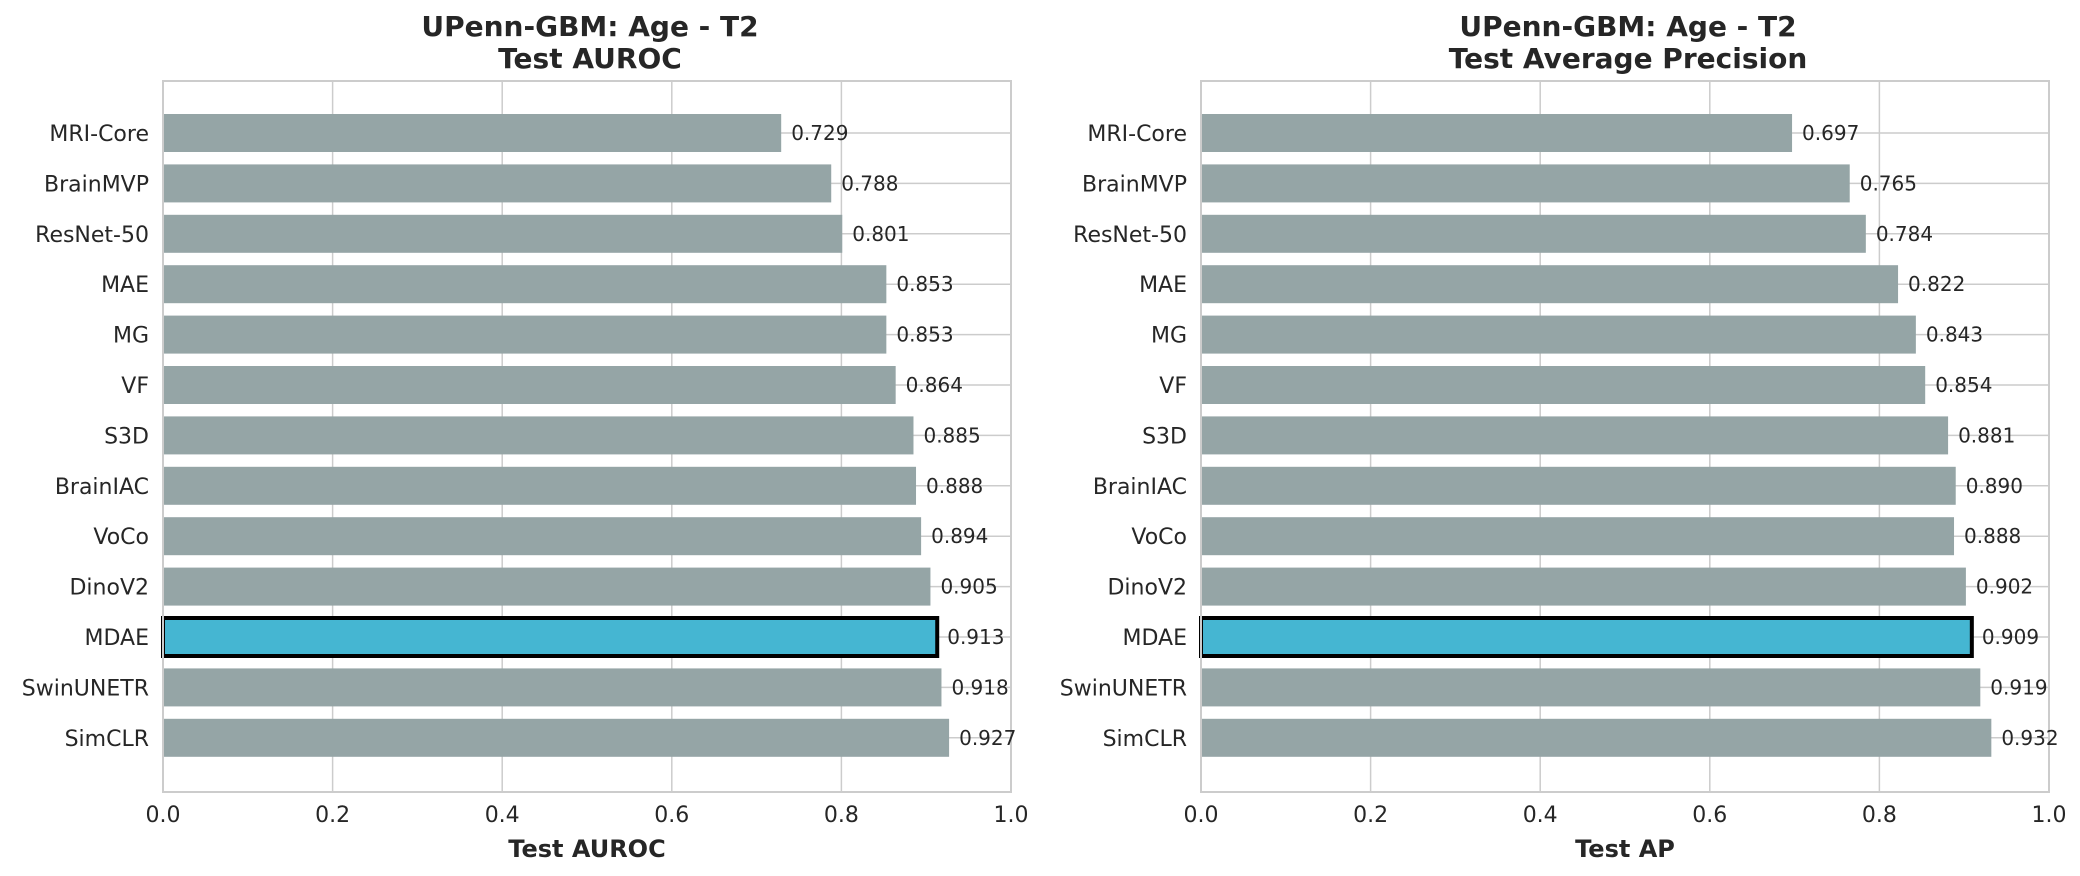 The height and width of the screenshot is (876, 2080). What do you see at coordinates (525, 334) in the screenshot?
I see `bar-mg` at bounding box center [525, 334].